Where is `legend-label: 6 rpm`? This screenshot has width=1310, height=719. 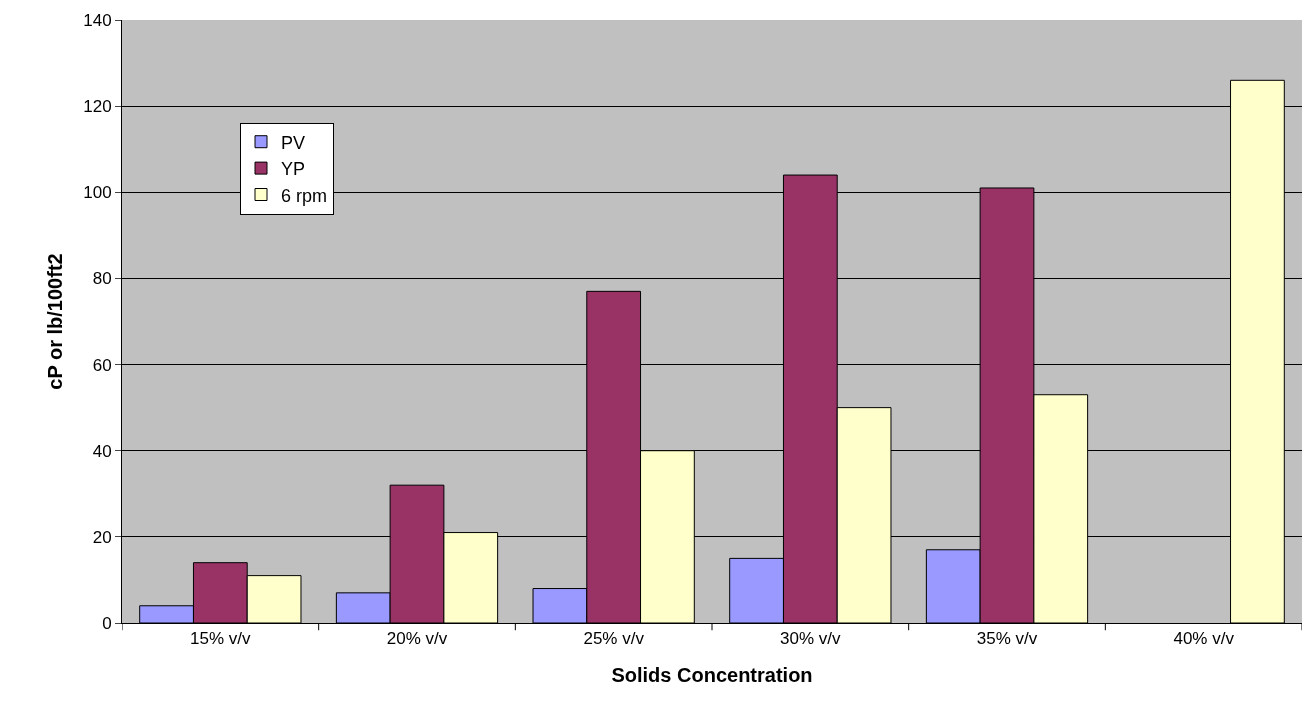 legend-label: 6 rpm is located at coordinates (304, 195).